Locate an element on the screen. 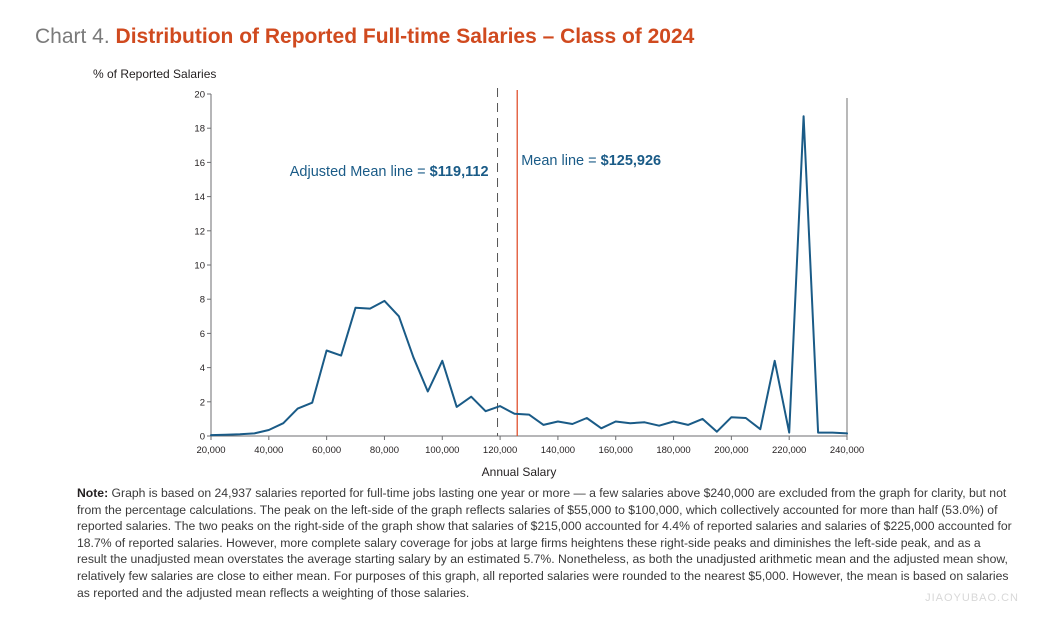  y-tick-label: 10 is located at coordinates (199, 266).